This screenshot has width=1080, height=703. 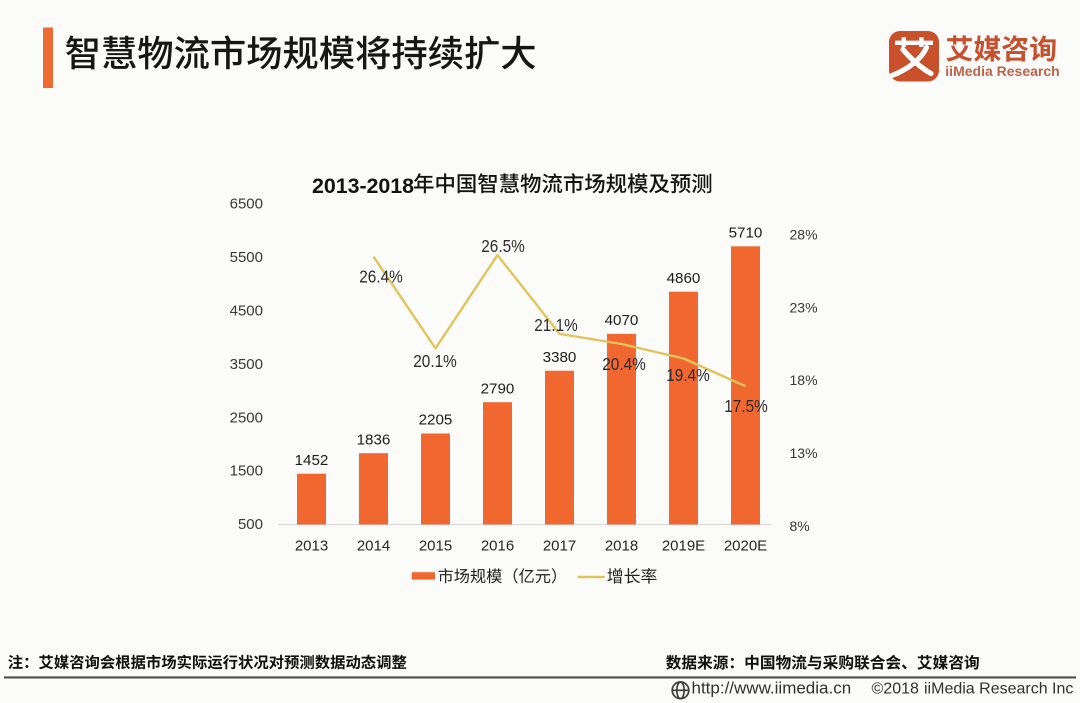 What do you see at coordinates (312, 460) in the screenshot?
I see `svg-text: 1452` at bounding box center [312, 460].